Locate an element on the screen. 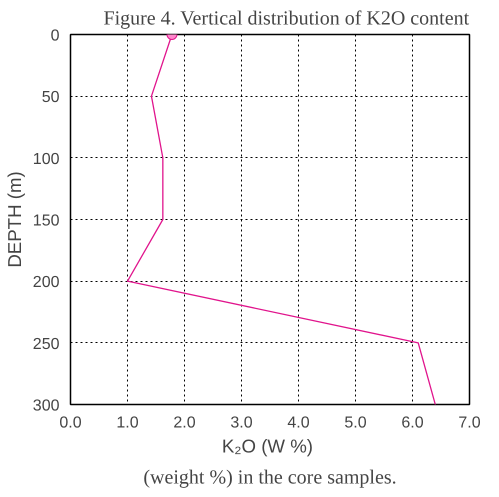 This screenshot has width=499, height=497. x-tick-label: 6.0 is located at coordinates (412, 423).